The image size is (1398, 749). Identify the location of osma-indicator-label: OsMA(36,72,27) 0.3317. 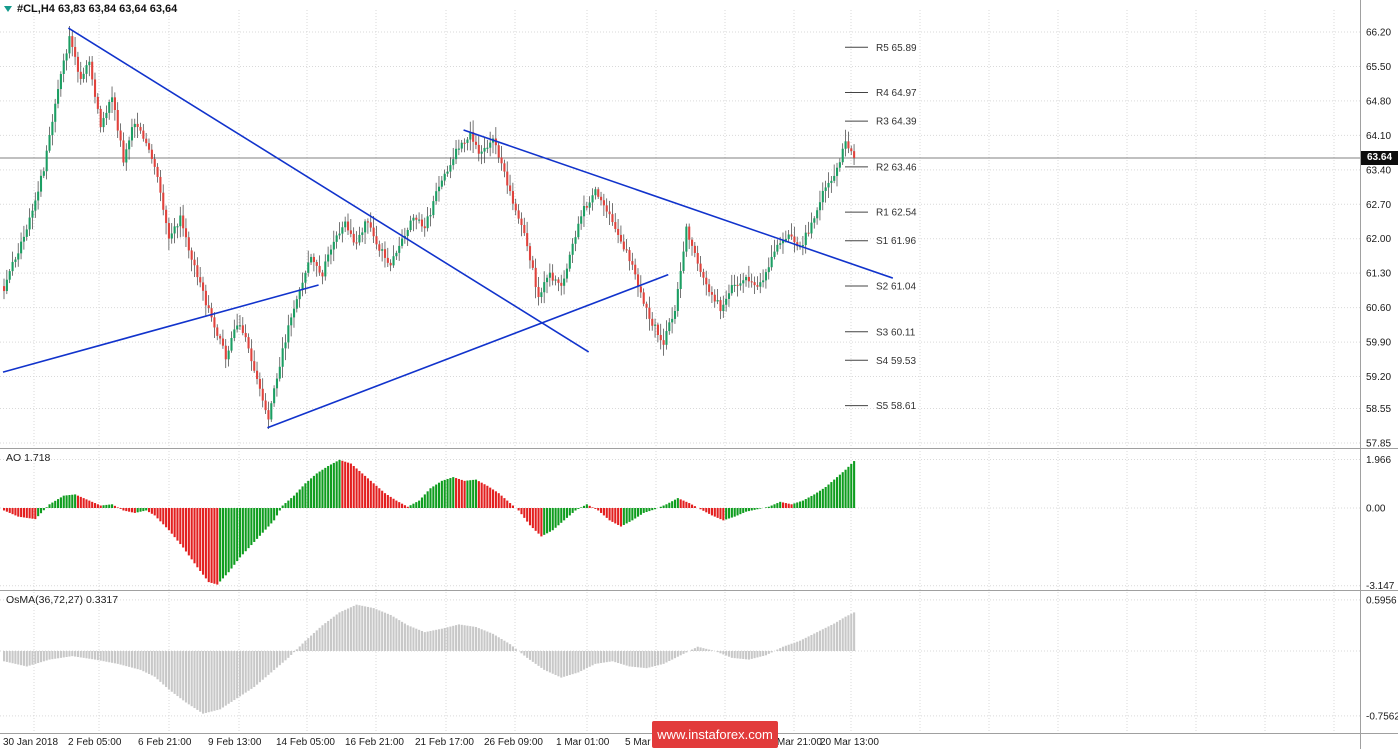
(62, 600).